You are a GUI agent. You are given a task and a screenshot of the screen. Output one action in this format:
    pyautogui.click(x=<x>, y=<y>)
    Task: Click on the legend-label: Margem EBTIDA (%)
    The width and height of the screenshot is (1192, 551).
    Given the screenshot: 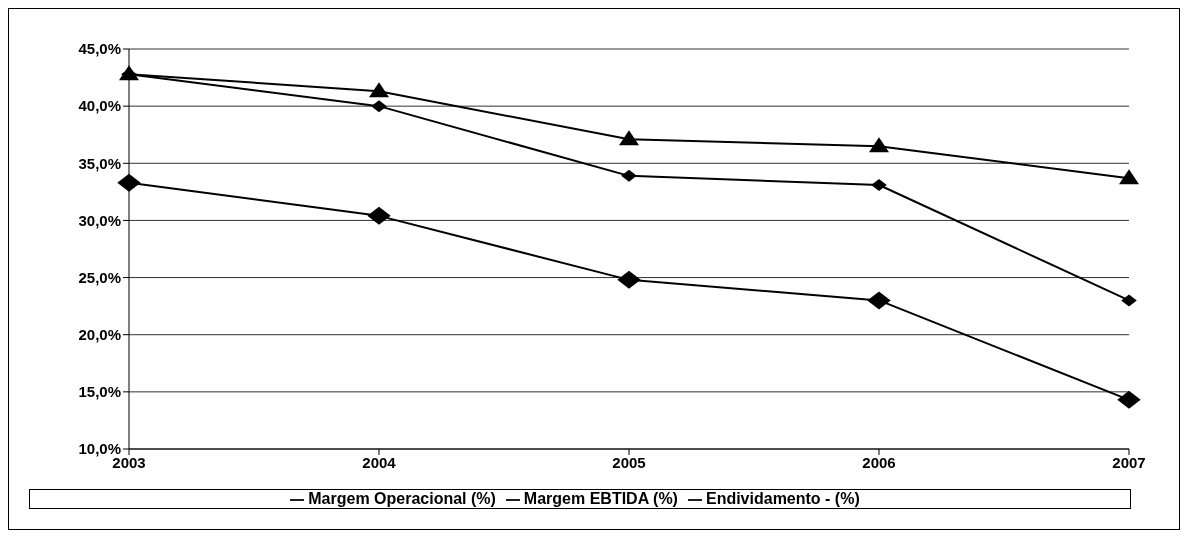 What is the action you would take?
    pyautogui.click(x=600, y=498)
    